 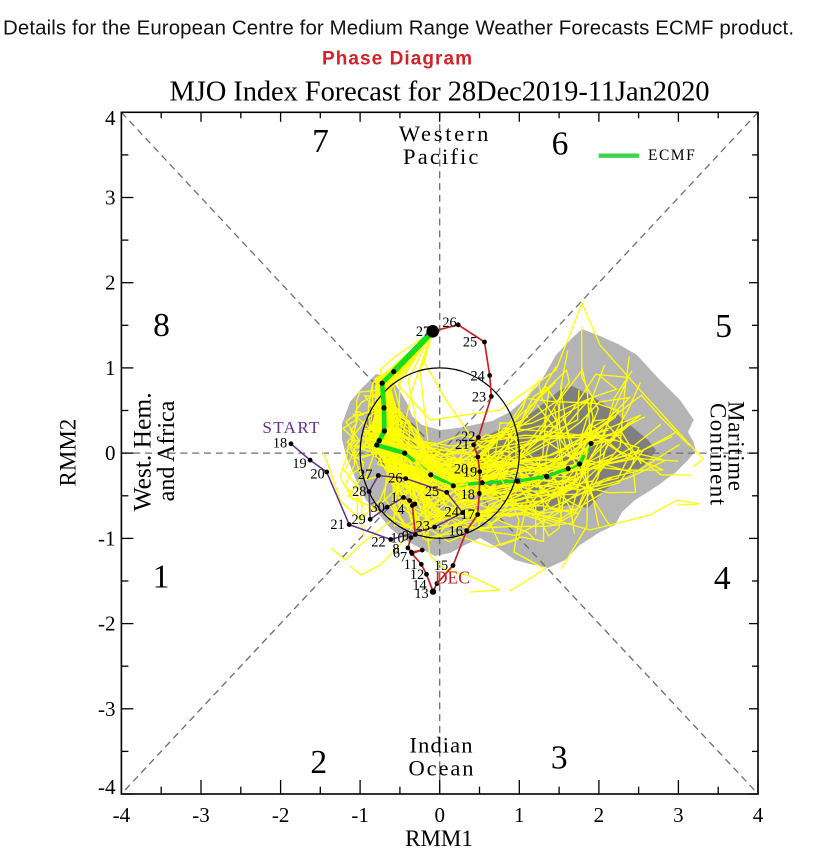 I want to click on svg-text: 29, so click(x=358, y=520).